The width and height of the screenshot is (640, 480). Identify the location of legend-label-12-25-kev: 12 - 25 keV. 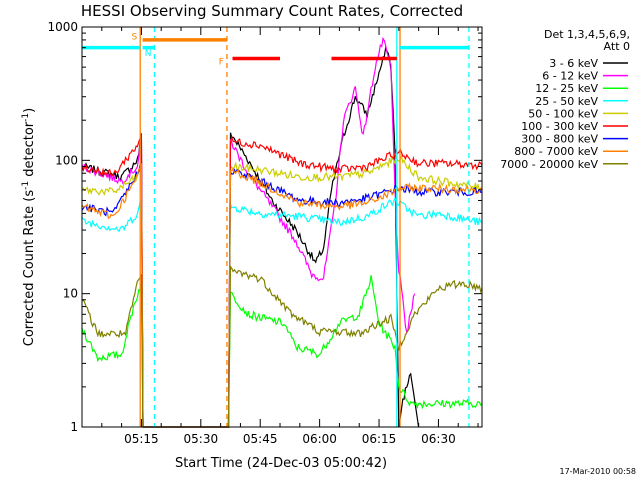
(566, 88).